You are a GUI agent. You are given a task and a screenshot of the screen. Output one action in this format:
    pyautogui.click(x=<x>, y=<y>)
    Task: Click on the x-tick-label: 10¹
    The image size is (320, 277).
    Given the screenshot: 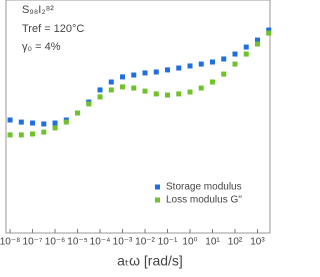 What is the action you would take?
    pyautogui.click(x=212, y=242)
    